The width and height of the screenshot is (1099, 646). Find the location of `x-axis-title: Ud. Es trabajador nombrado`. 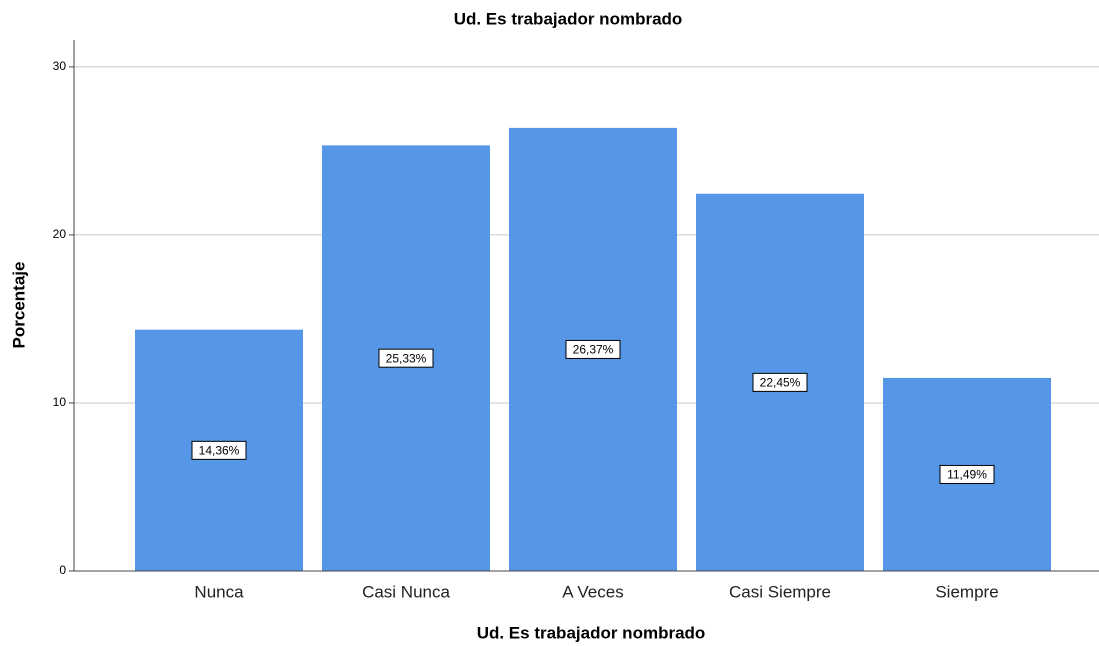

x-axis-title: Ud. Es trabajador nombrado is located at coordinates (591, 632).